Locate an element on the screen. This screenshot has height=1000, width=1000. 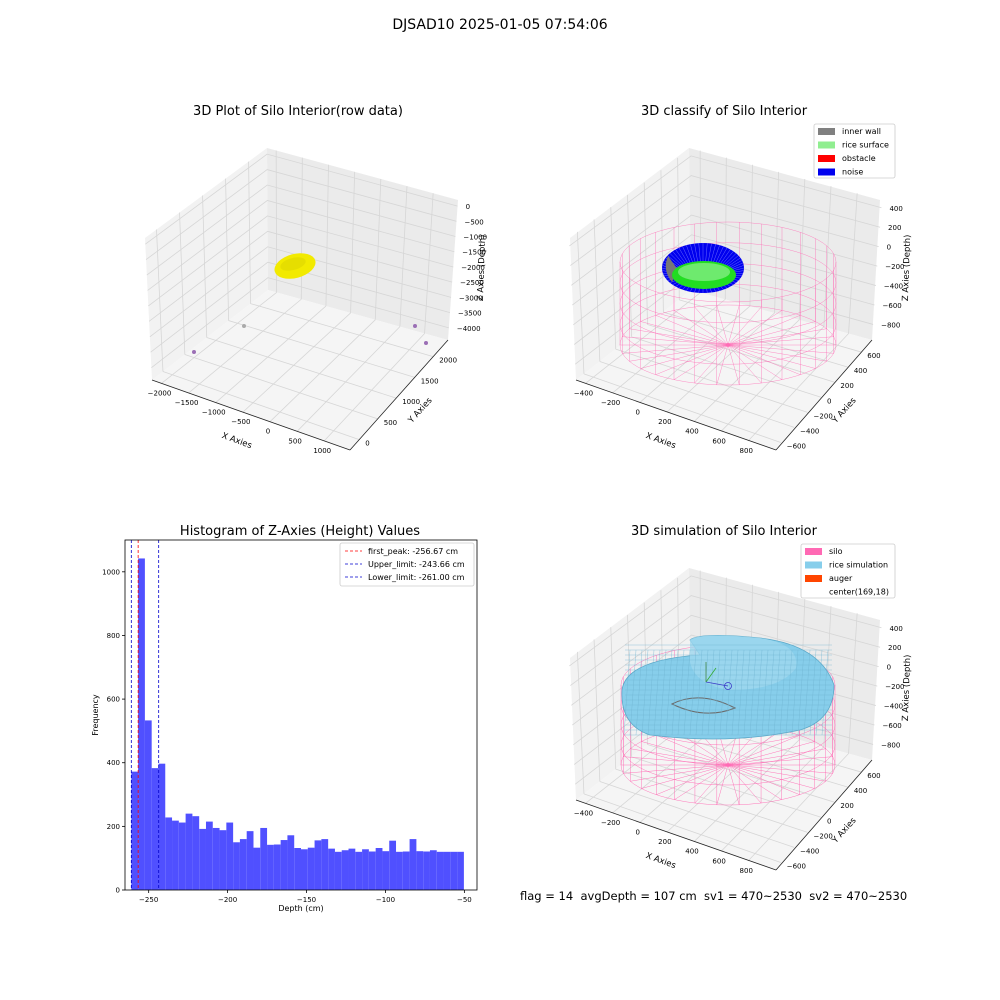
z-tick-label: −4000 is located at coordinates (469, 329).